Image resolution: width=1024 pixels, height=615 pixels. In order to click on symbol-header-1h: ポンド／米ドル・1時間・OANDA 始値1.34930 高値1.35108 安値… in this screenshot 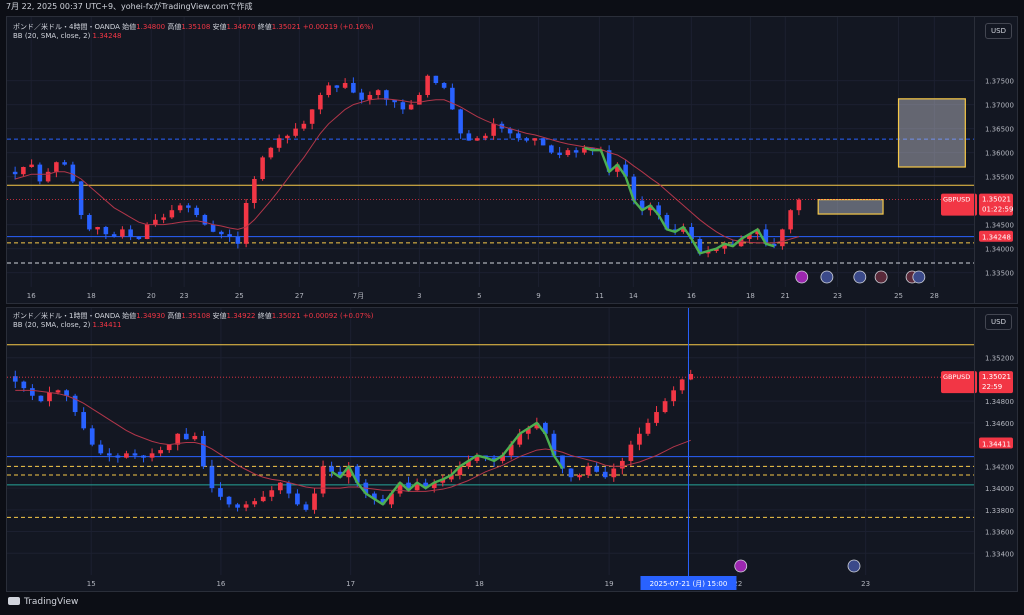, I will do `click(193, 316)`.